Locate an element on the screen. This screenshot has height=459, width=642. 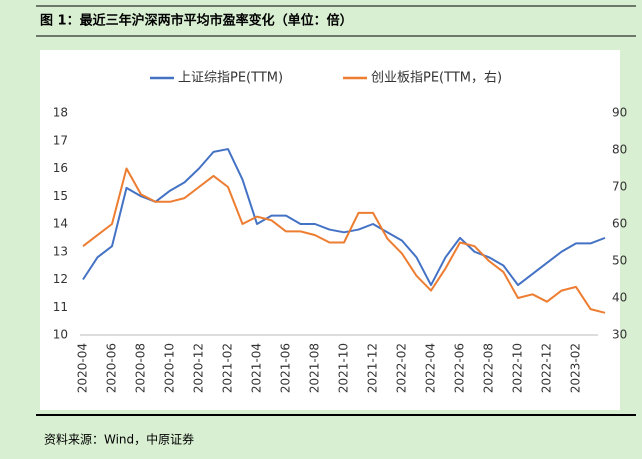
y2-tick-label: 90 is located at coordinates (619, 113).